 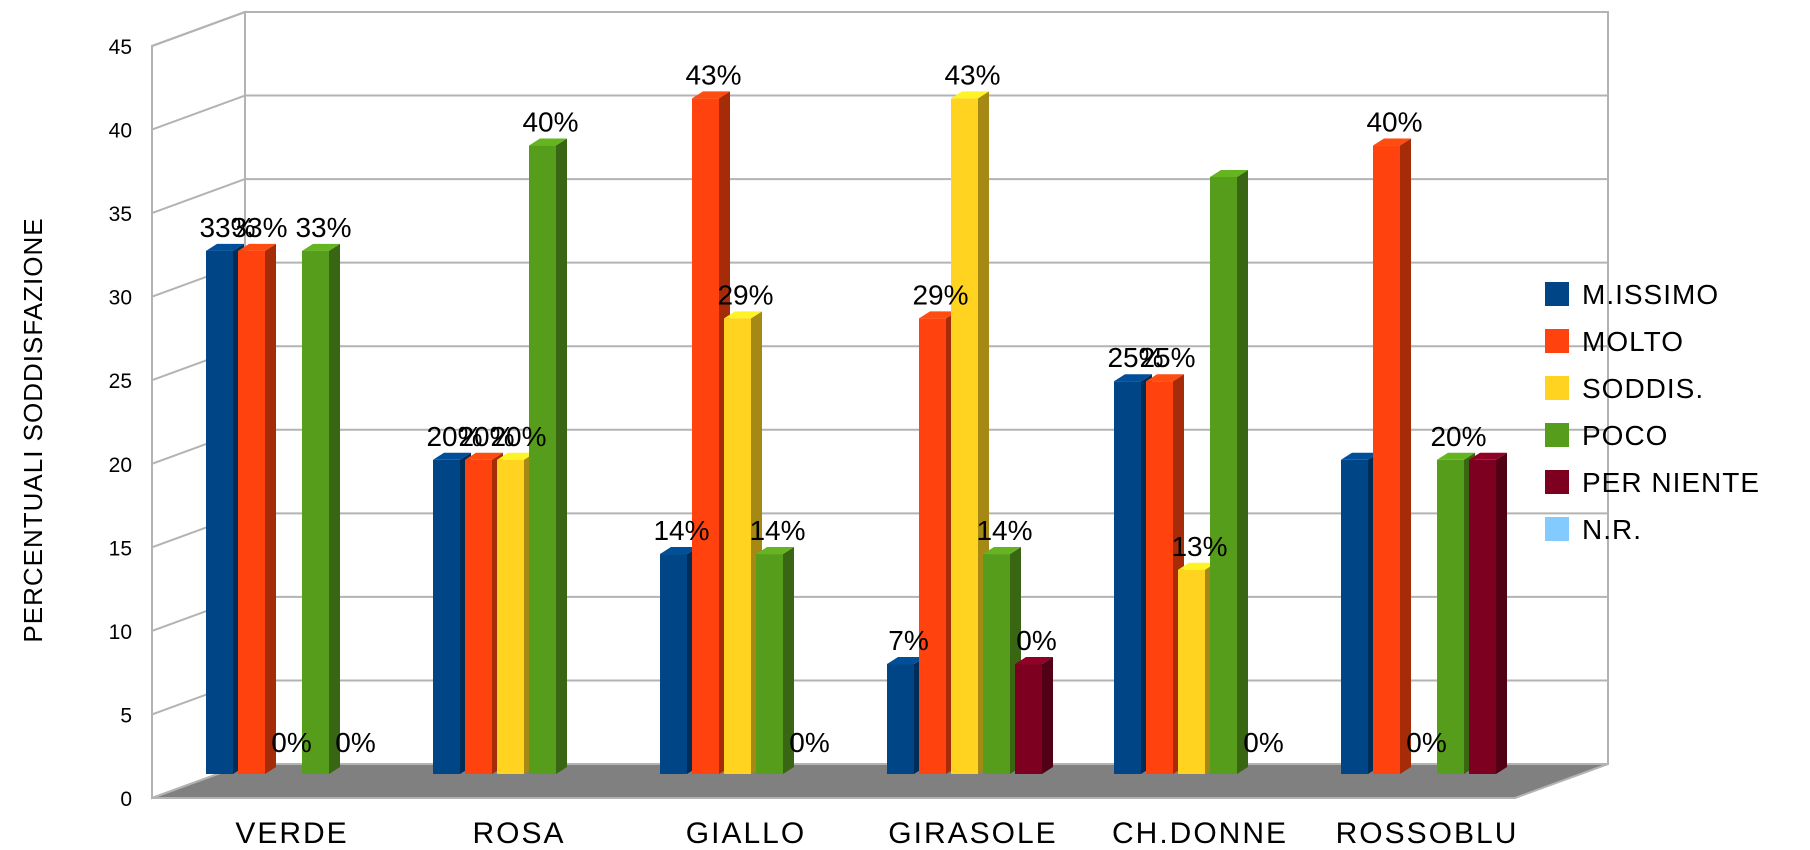 I want to click on y-tick-label: 30, so click(x=120, y=298).